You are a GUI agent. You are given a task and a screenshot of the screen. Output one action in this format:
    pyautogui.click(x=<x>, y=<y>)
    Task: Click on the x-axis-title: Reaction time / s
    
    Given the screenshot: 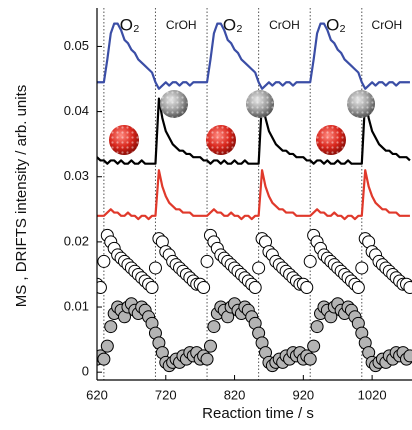 What is the action you would take?
    pyautogui.click(x=258, y=413)
    